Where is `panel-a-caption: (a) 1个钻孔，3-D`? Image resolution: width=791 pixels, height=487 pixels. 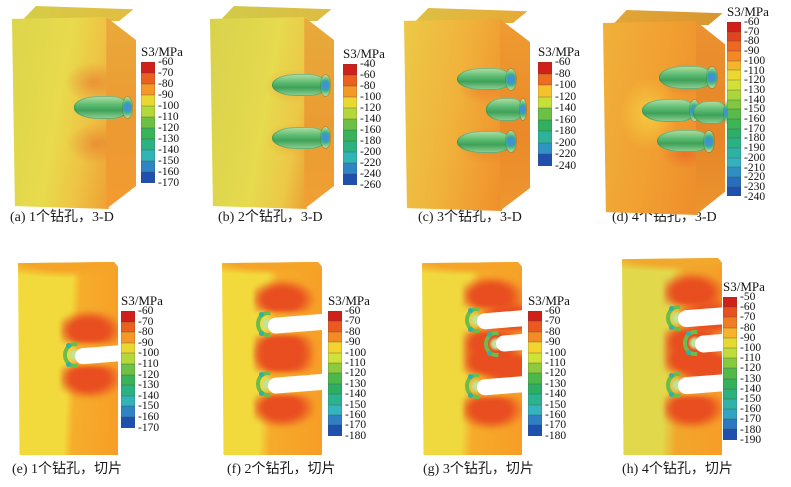
panel-a-caption: (a) 1个钻孔，3-D is located at coordinates (62, 217).